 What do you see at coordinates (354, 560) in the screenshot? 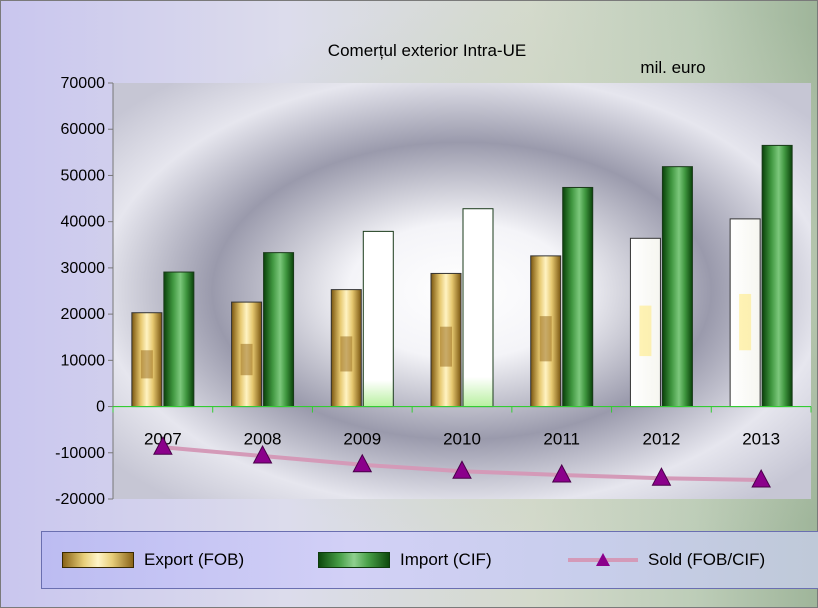
I see `legend-swatch-import` at bounding box center [354, 560].